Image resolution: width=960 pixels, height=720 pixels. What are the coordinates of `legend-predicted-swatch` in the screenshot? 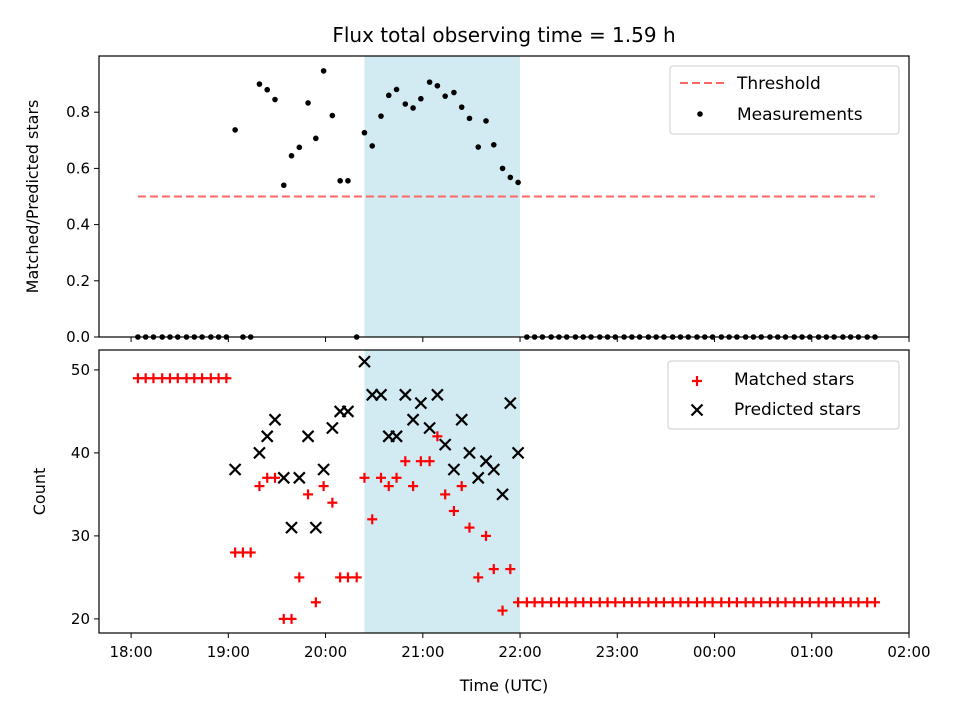 It's located at (697, 410).